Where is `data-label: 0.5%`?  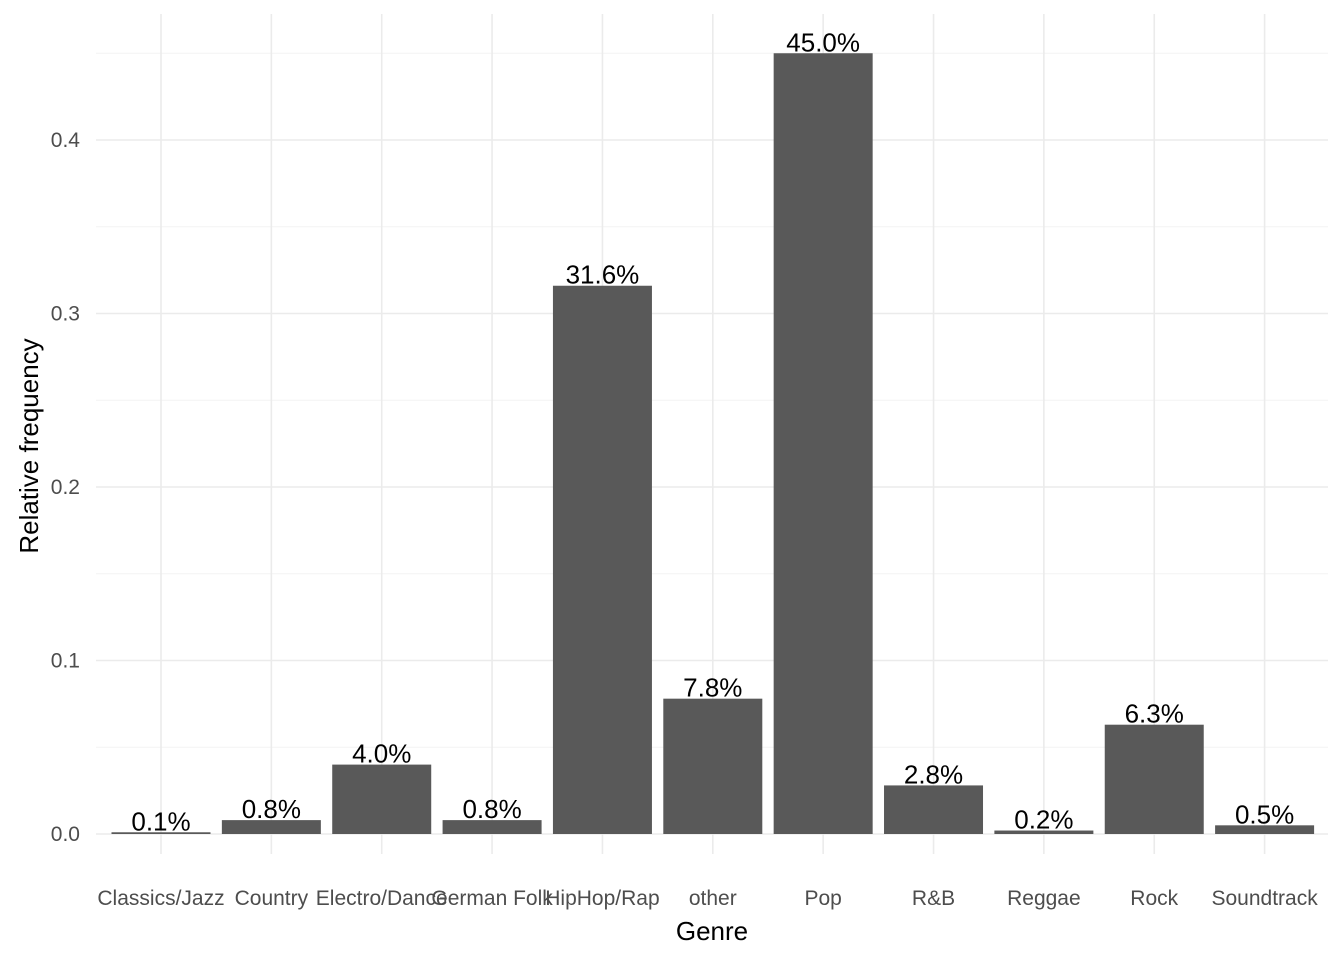 data-label: 0.5% is located at coordinates (1264, 814).